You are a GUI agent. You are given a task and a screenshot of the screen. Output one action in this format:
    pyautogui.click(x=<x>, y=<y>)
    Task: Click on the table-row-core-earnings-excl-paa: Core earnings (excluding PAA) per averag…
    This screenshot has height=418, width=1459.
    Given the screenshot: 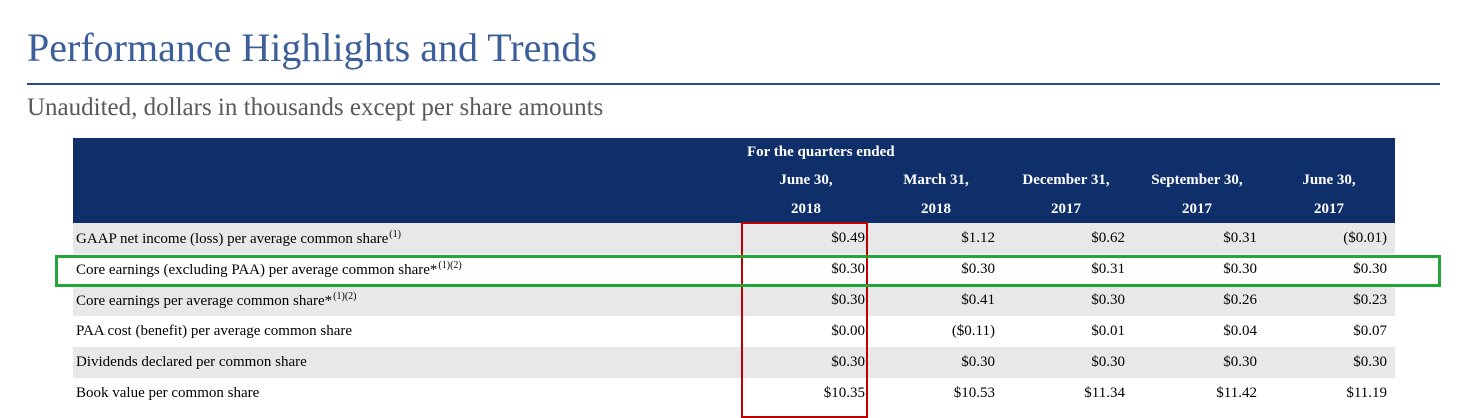 What is the action you would take?
    pyautogui.click(x=734, y=269)
    